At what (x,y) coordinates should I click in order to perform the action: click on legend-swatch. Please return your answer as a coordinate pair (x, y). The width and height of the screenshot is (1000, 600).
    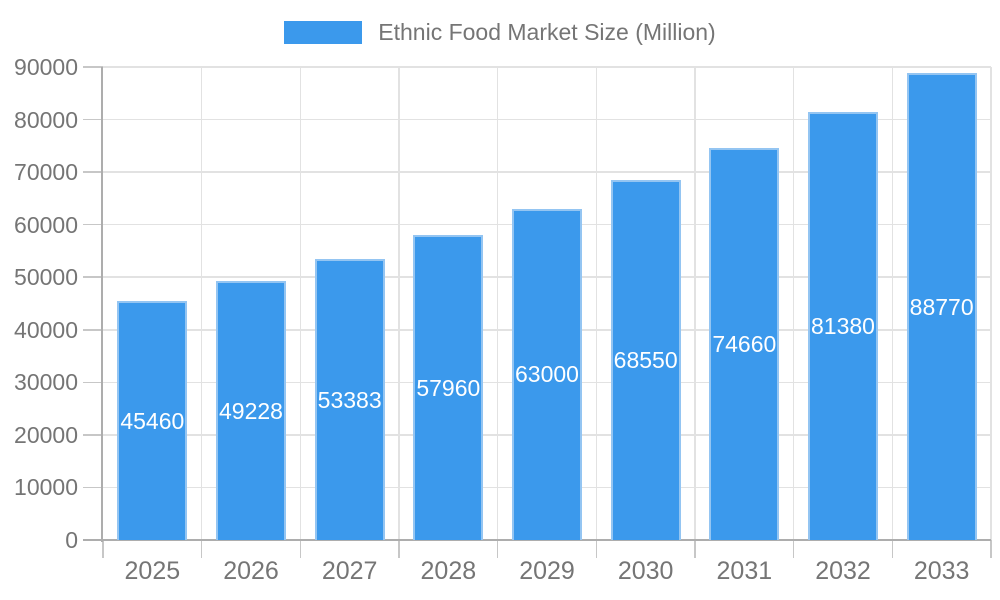
    Looking at the image, I should click on (323, 32).